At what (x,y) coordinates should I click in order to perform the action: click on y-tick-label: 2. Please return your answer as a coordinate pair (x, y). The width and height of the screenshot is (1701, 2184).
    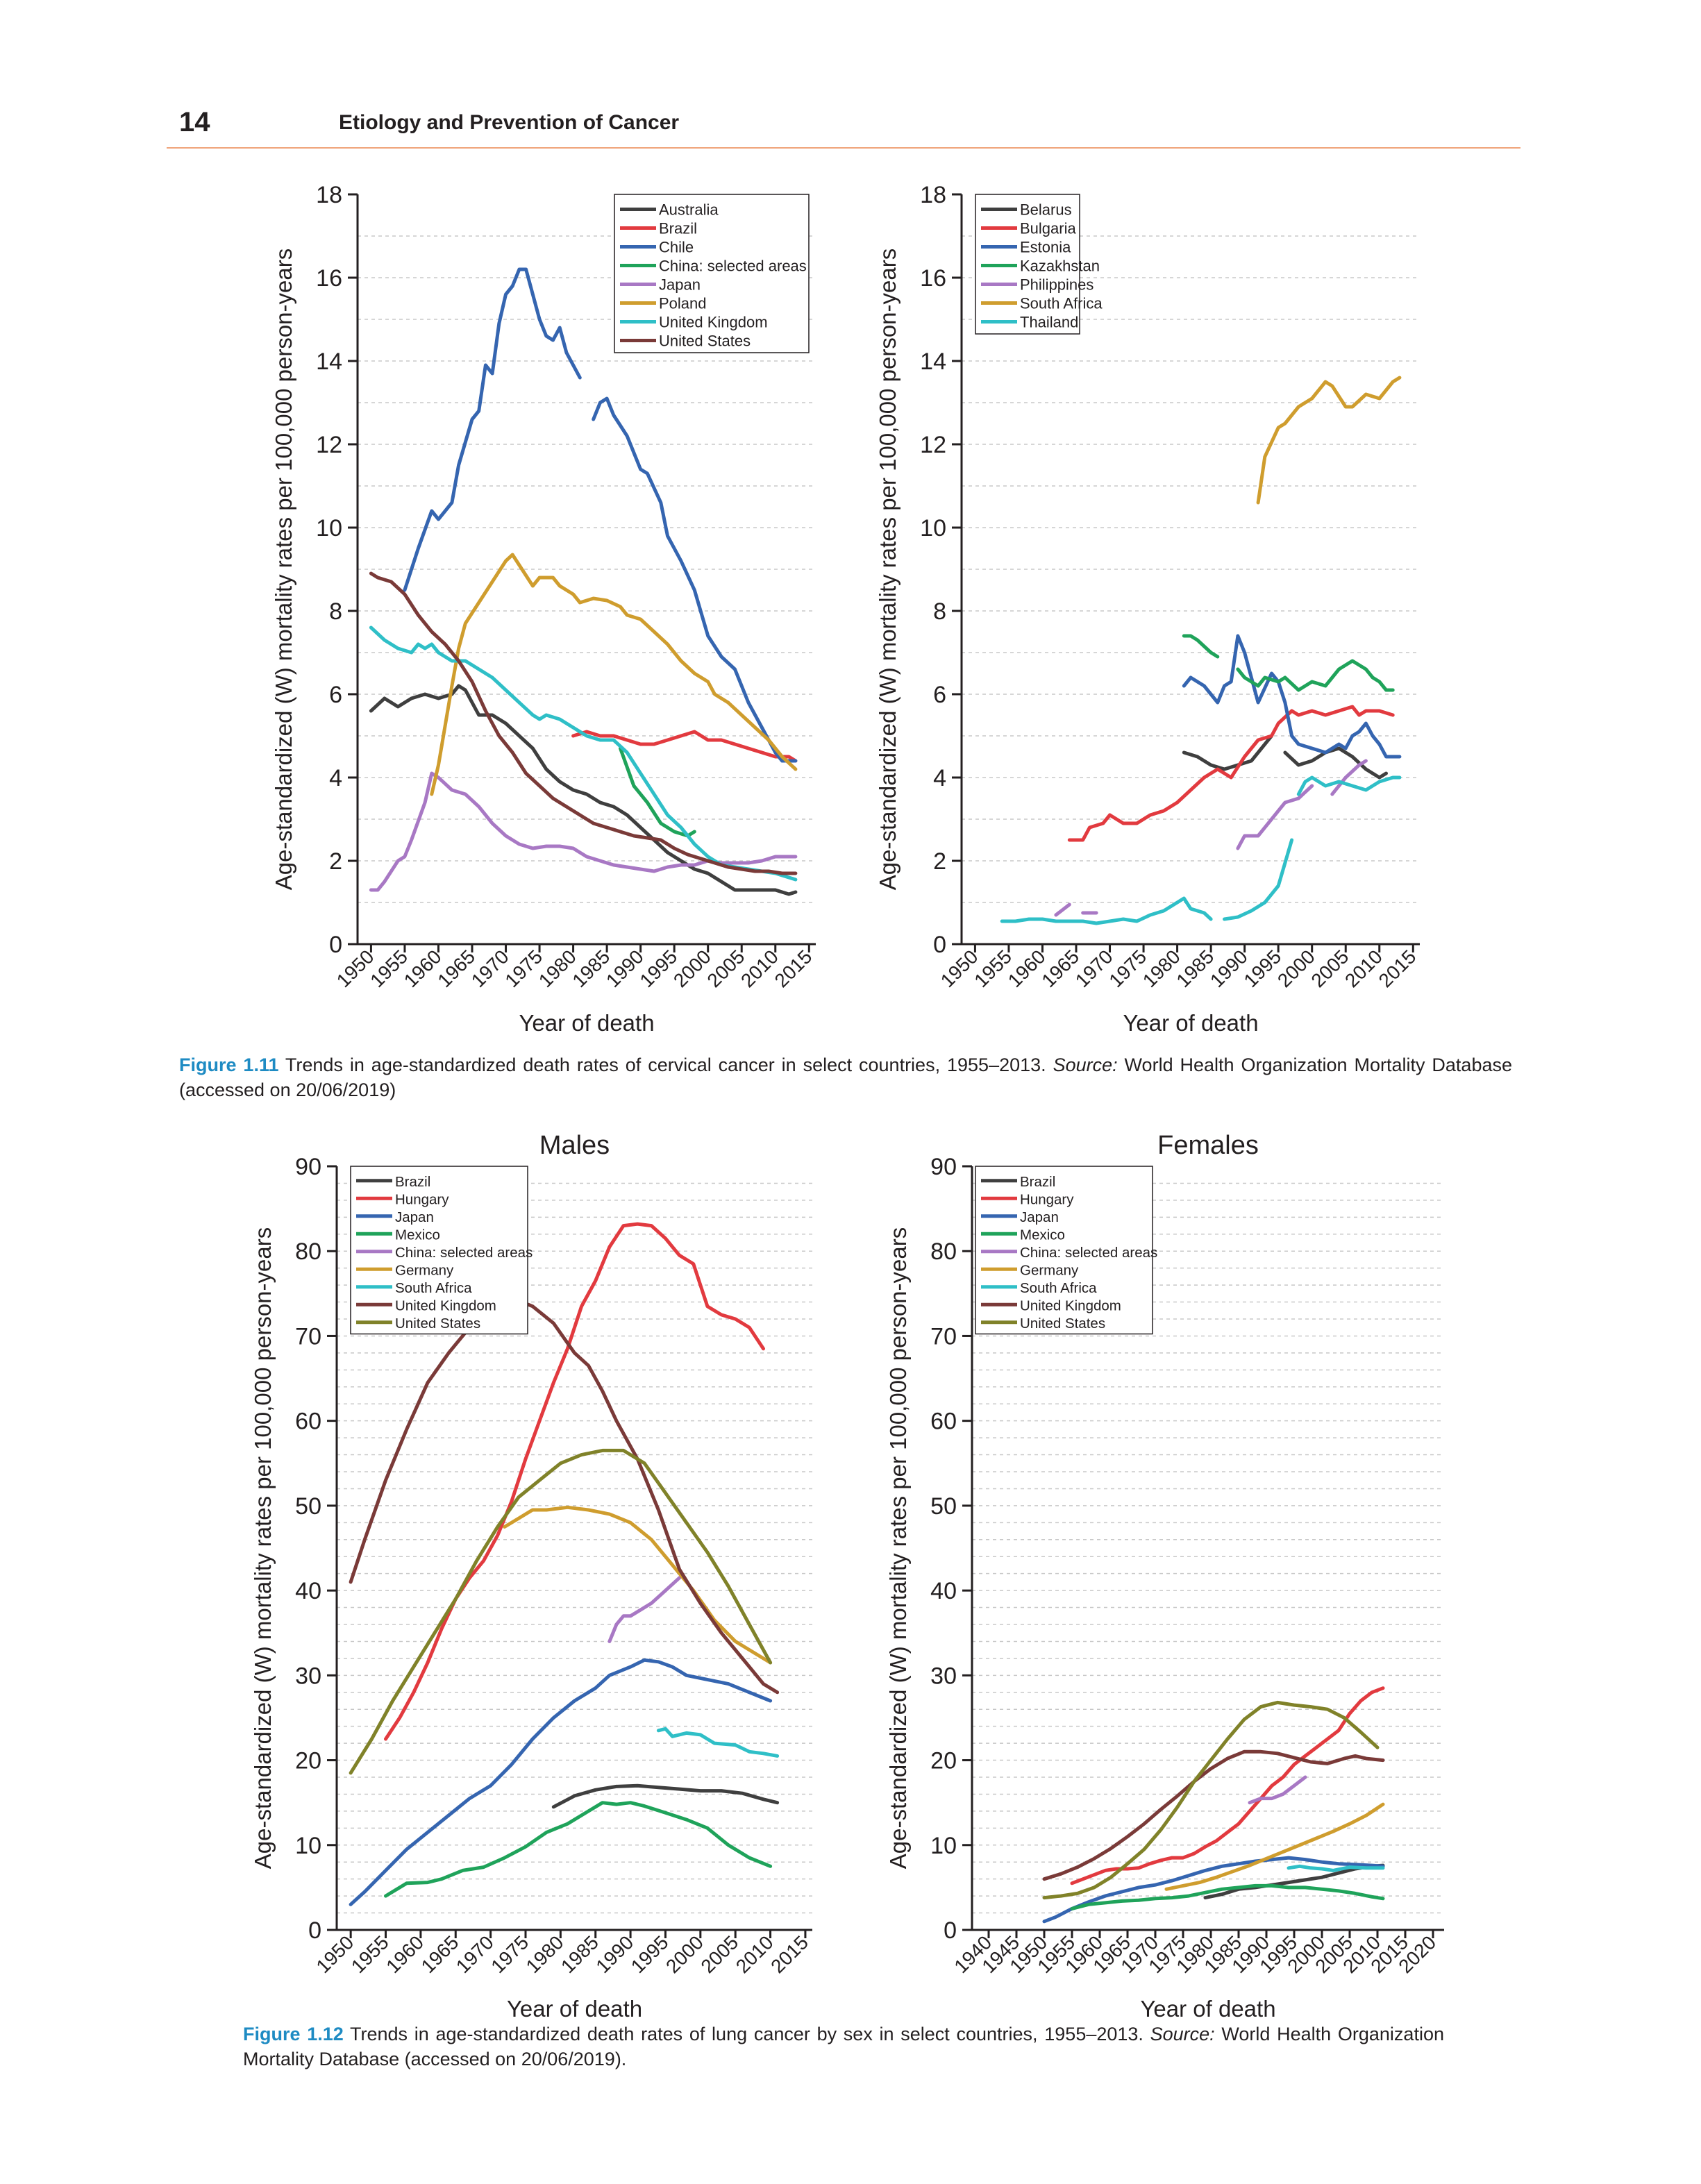
    Looking at the image, I should click on (335, 861).